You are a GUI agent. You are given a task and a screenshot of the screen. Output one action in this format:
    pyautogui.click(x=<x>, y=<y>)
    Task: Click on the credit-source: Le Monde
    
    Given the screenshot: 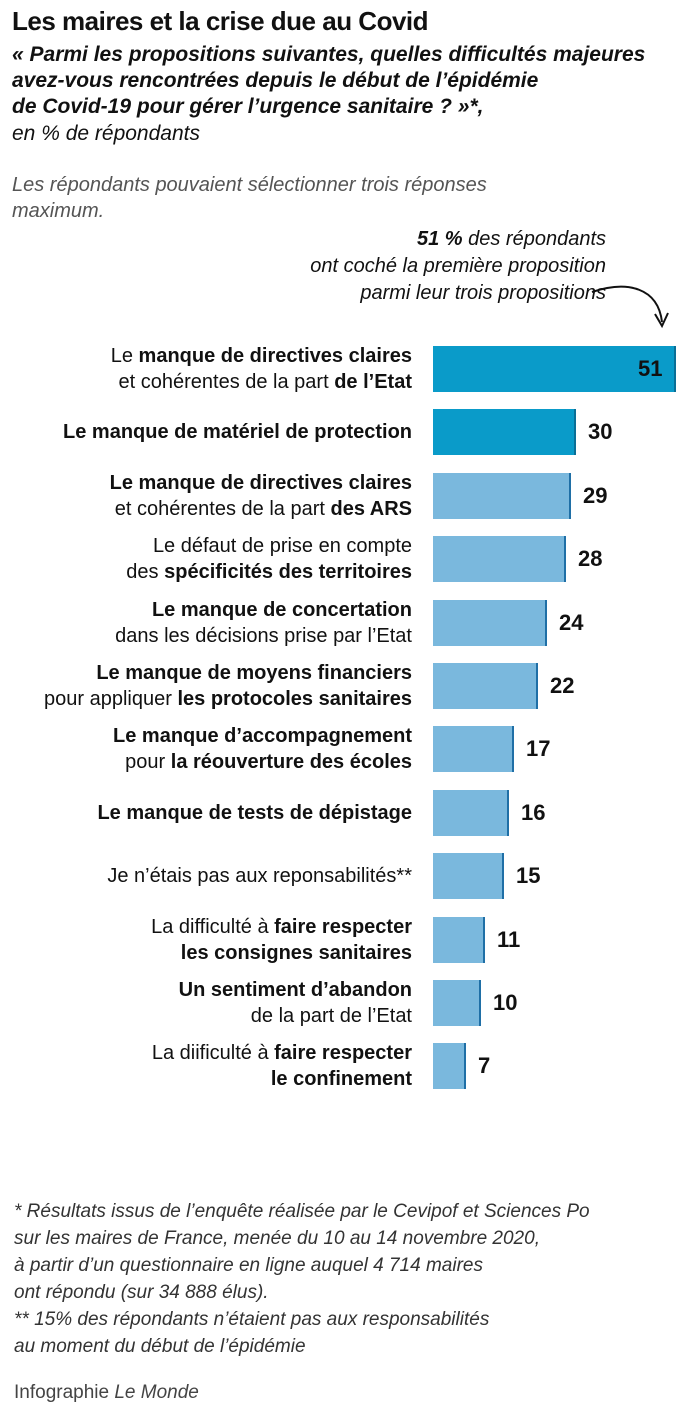 What is the action you would take?
    pyautogui.click(x=156, y=1392)
    